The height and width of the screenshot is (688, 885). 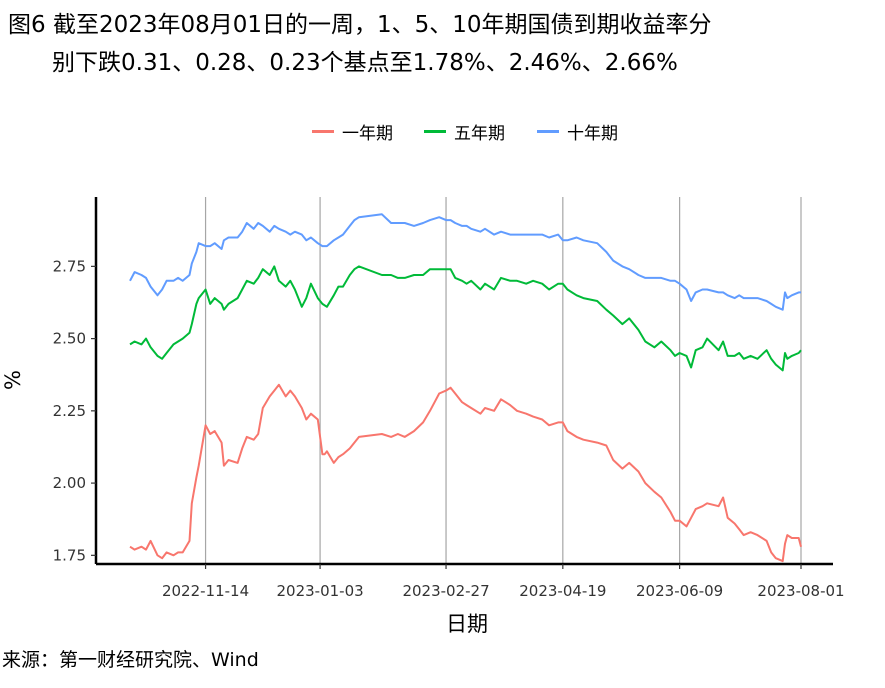 I want to click on source-note: 来源：第一财经研究院、Wind, so click(x=130, y=660).